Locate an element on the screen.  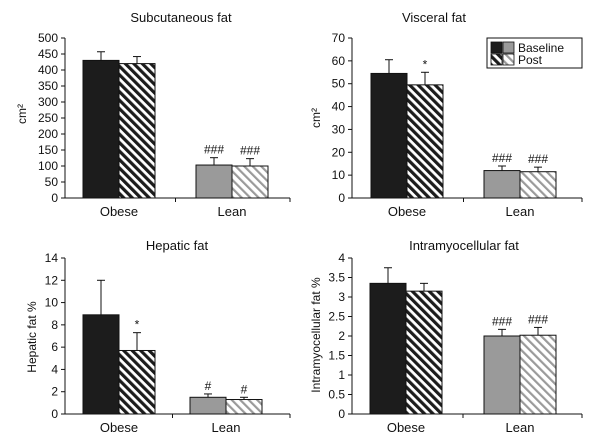
panel-title: Intramyocellular fat is located at coordinates (464, 245).